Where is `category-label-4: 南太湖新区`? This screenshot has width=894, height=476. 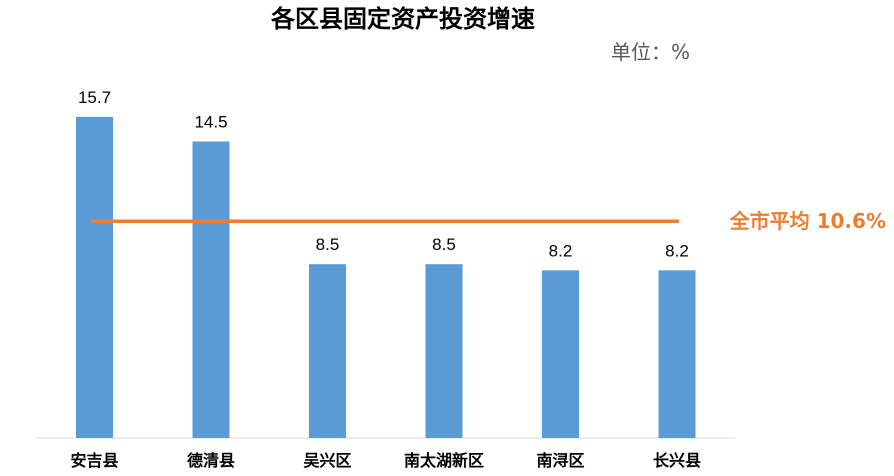 category-label-4: 南太湖新区 is located at coordinates (444, 460).